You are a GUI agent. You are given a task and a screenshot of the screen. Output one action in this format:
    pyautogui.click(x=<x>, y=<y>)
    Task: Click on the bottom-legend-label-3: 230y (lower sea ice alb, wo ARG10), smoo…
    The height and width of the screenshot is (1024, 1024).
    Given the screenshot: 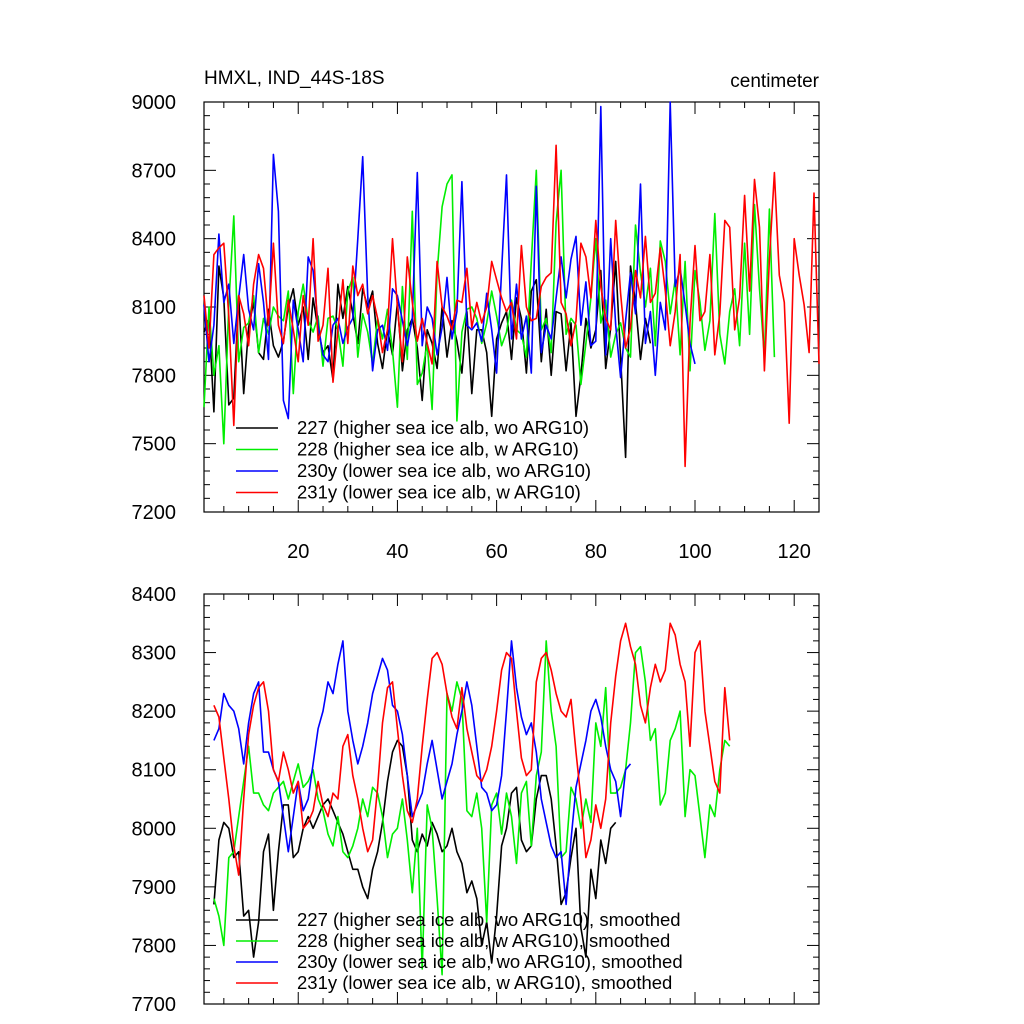 What is the action you would take?
    pyautogui.click(x=490, y=961)
    